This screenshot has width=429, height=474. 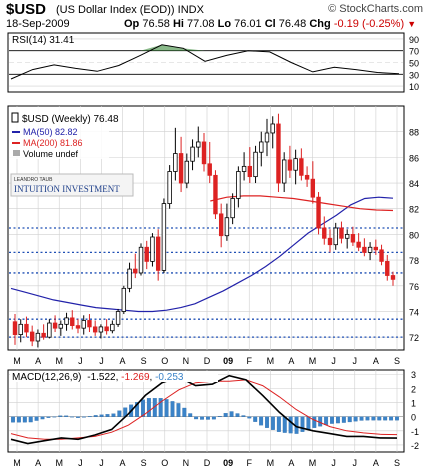 I want to click on change-label: Chg, so click(x=320, y=24).